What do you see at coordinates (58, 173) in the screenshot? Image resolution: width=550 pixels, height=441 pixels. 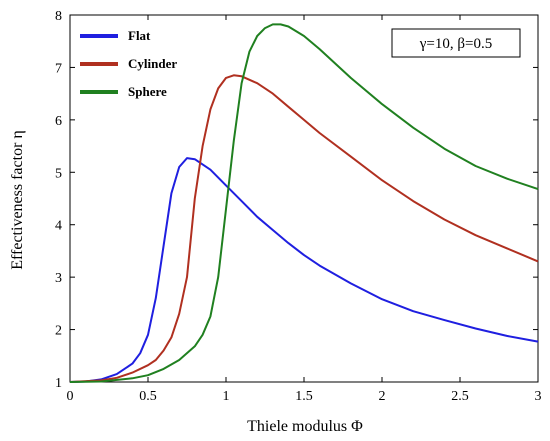 I see `y-tick-label: 5` at bounding box center [58, 173].